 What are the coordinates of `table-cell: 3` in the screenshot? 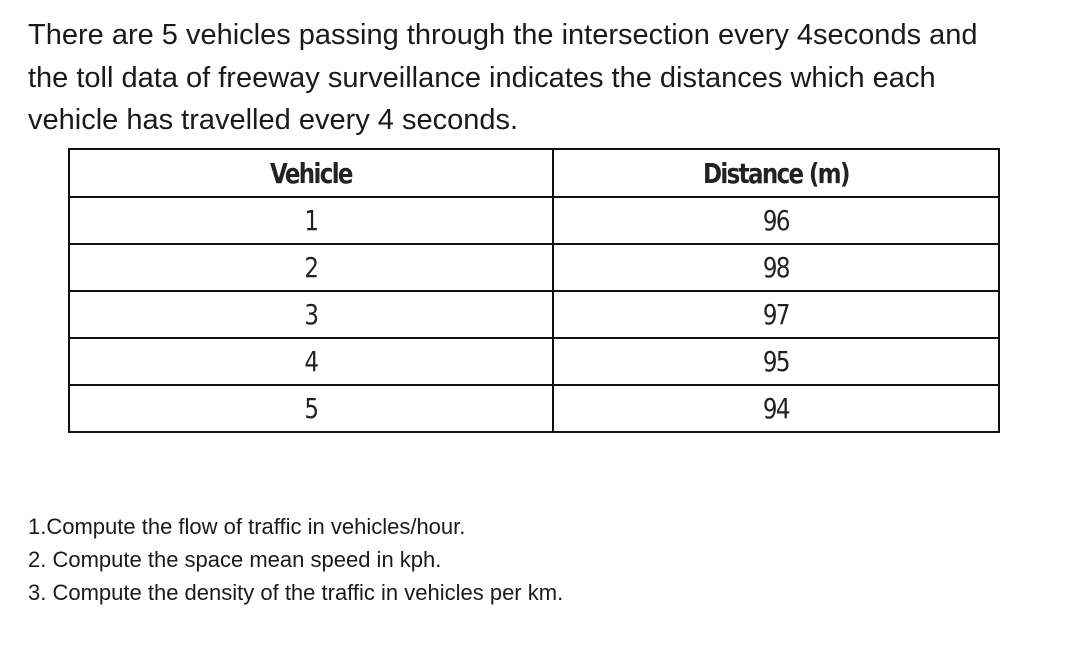 It's located at (311, 314).